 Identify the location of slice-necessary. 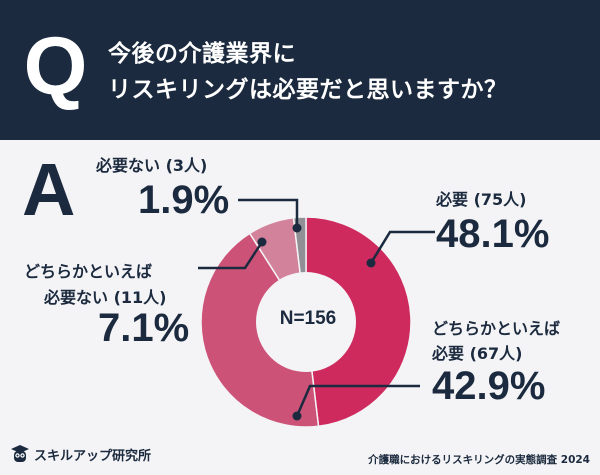
(358, 322).